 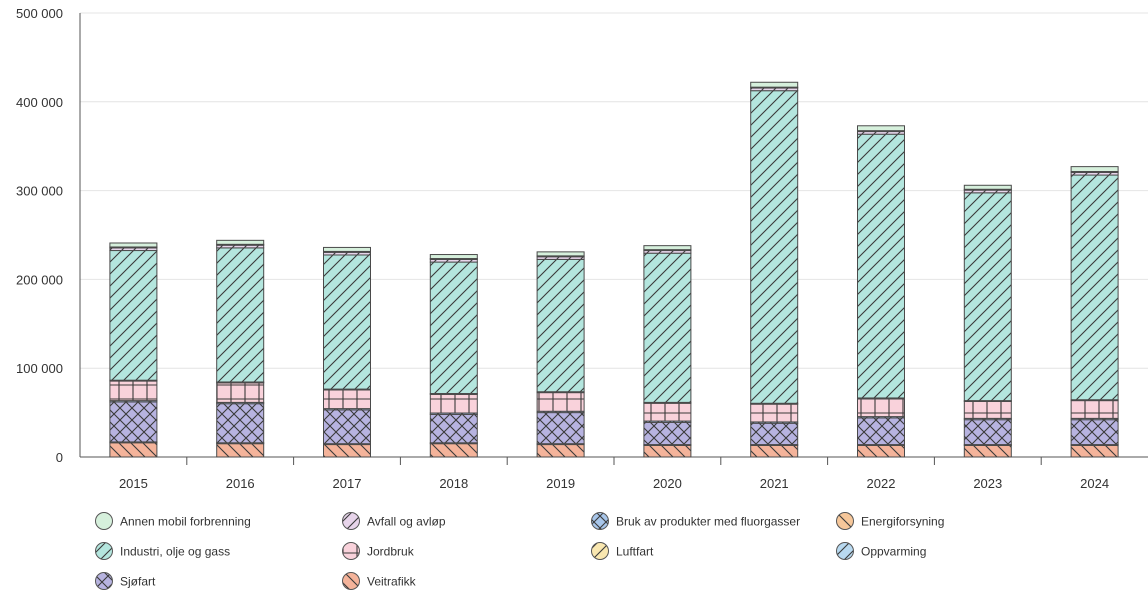 I want to click on bar-stack-2021, so click(x=774, y=269).